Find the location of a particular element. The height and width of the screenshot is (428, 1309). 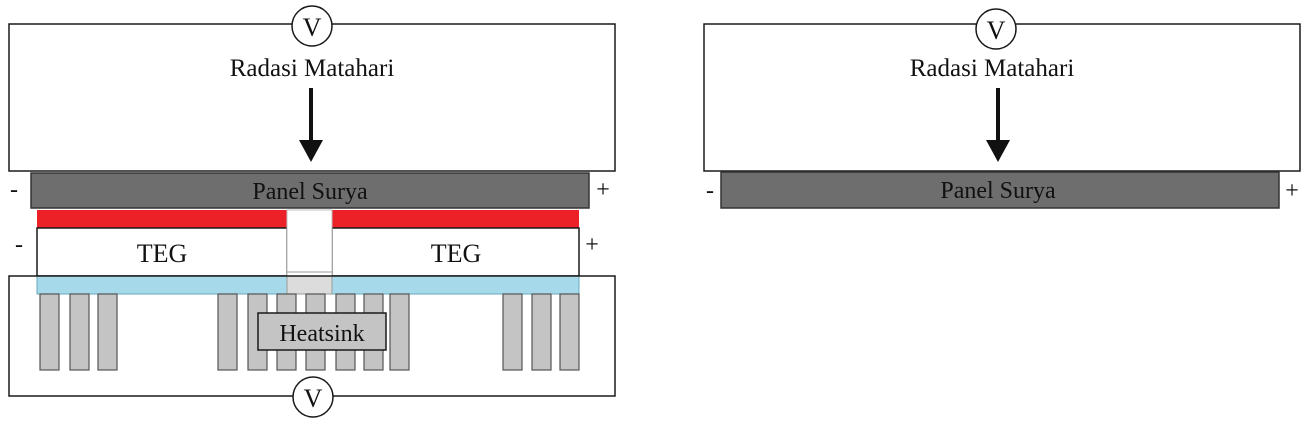

left-heatsink-label: Heatsink is located at coordinates (321, 334).